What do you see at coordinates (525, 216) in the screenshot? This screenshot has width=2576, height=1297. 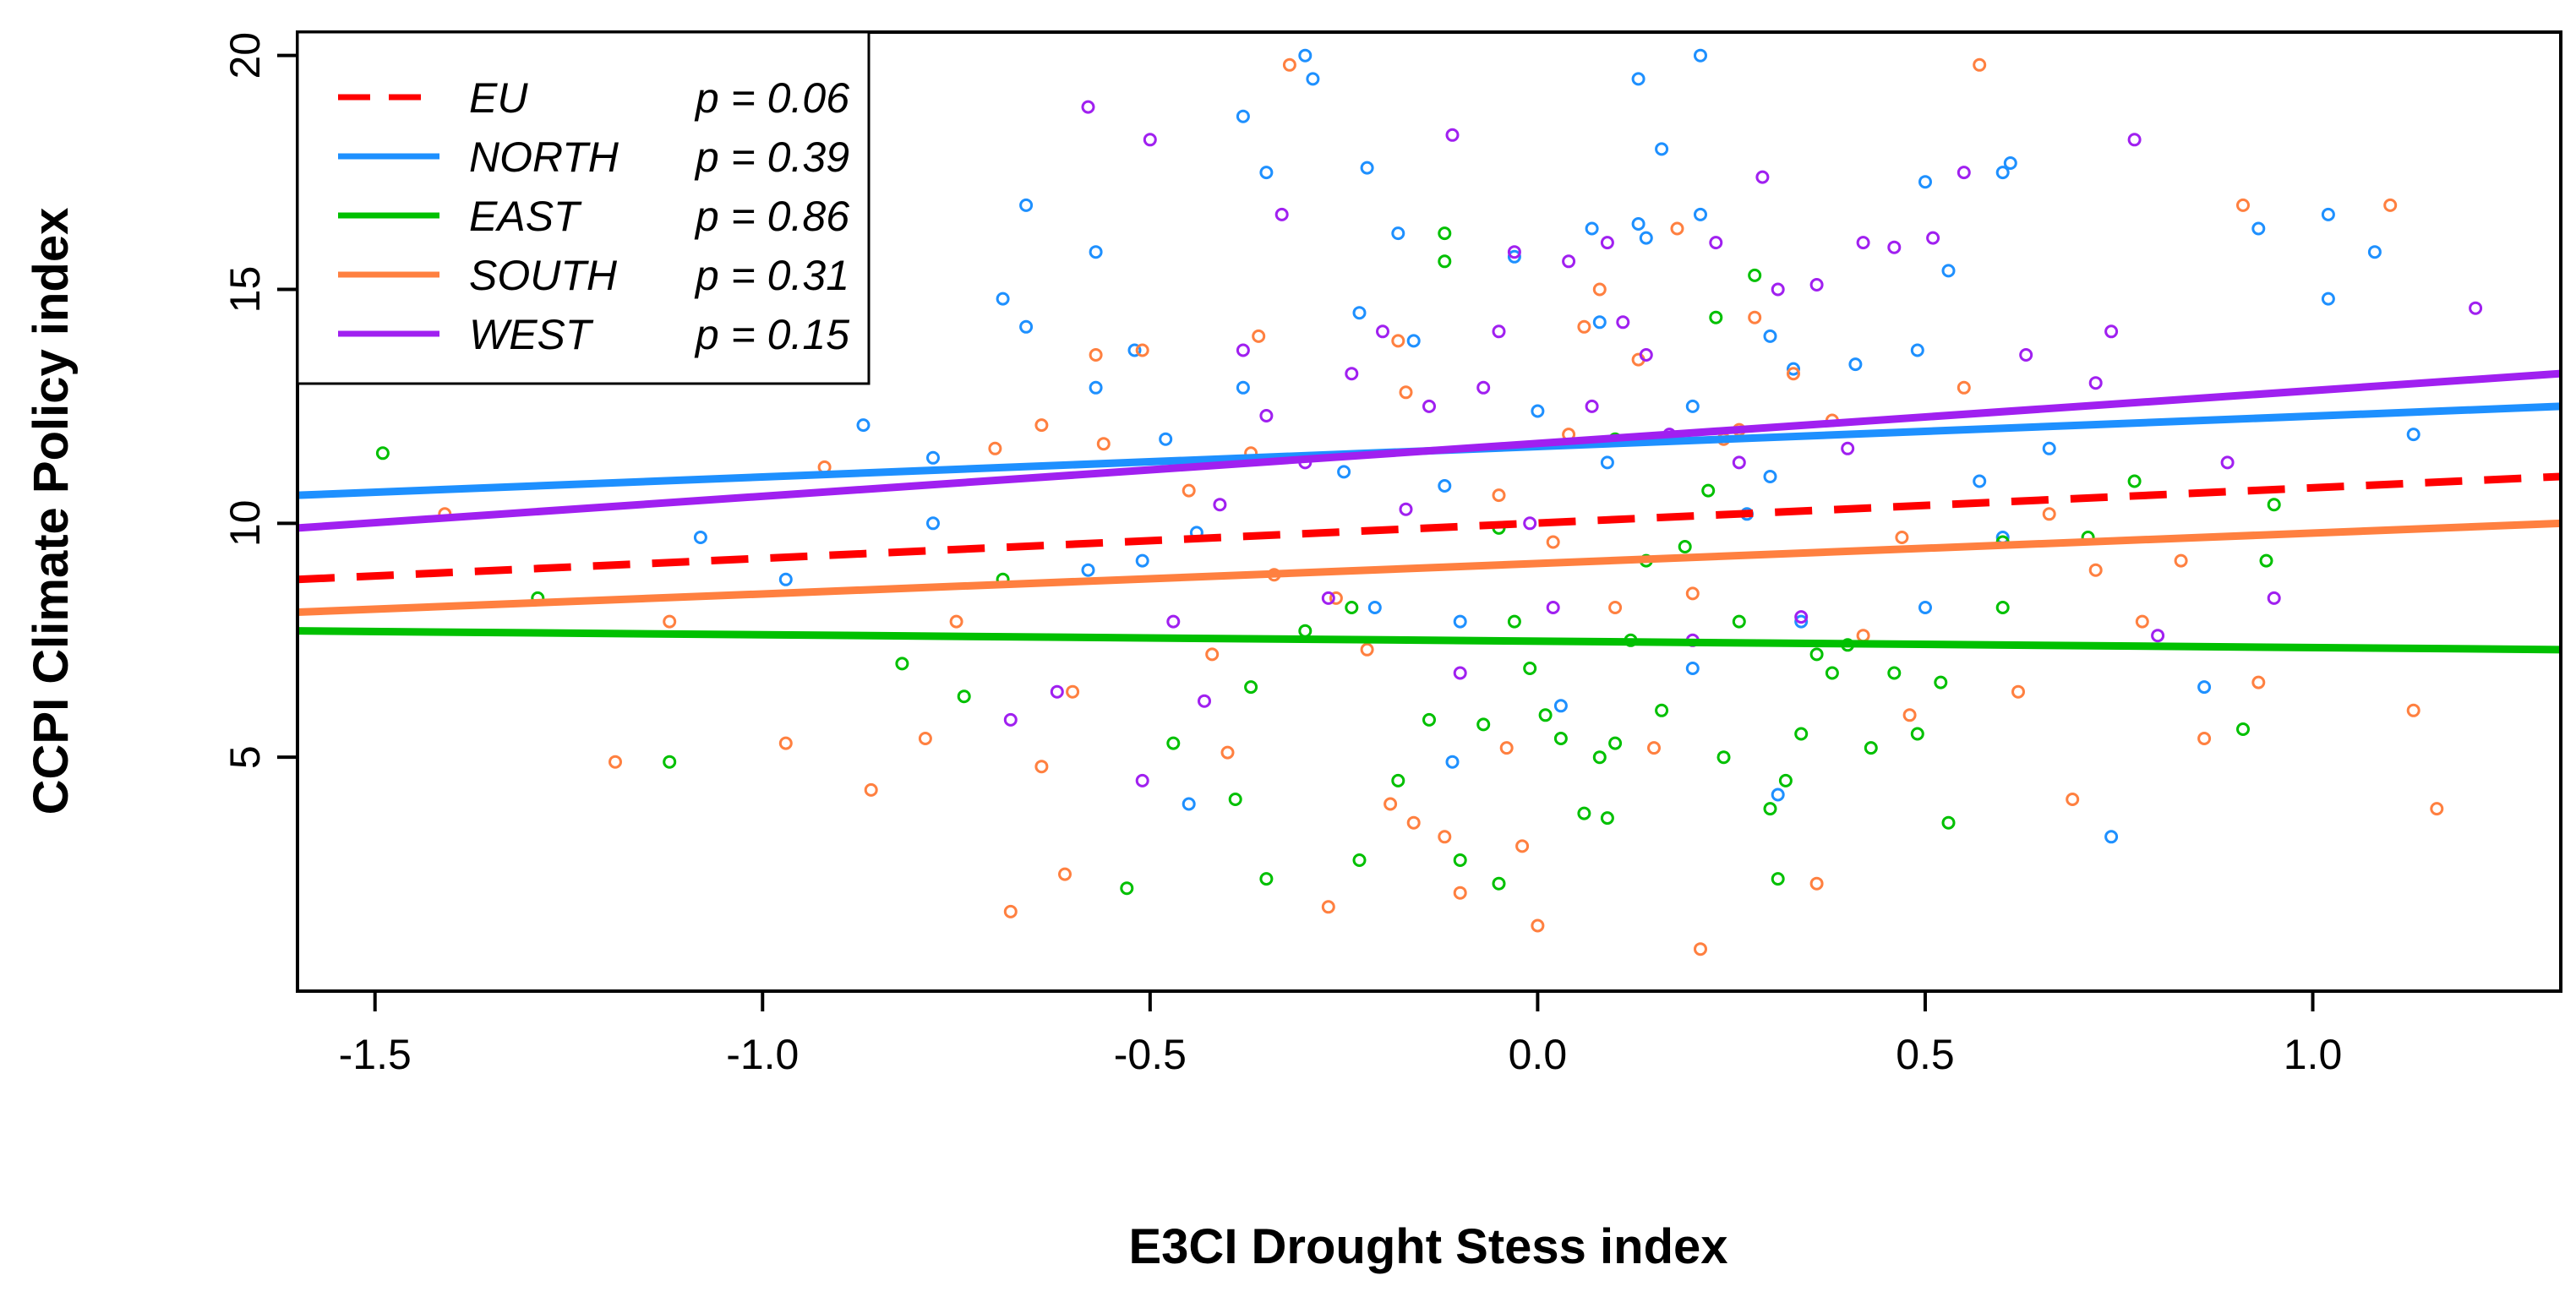 I see `legend-label-east: EAST` at bounding box center [525, 216].